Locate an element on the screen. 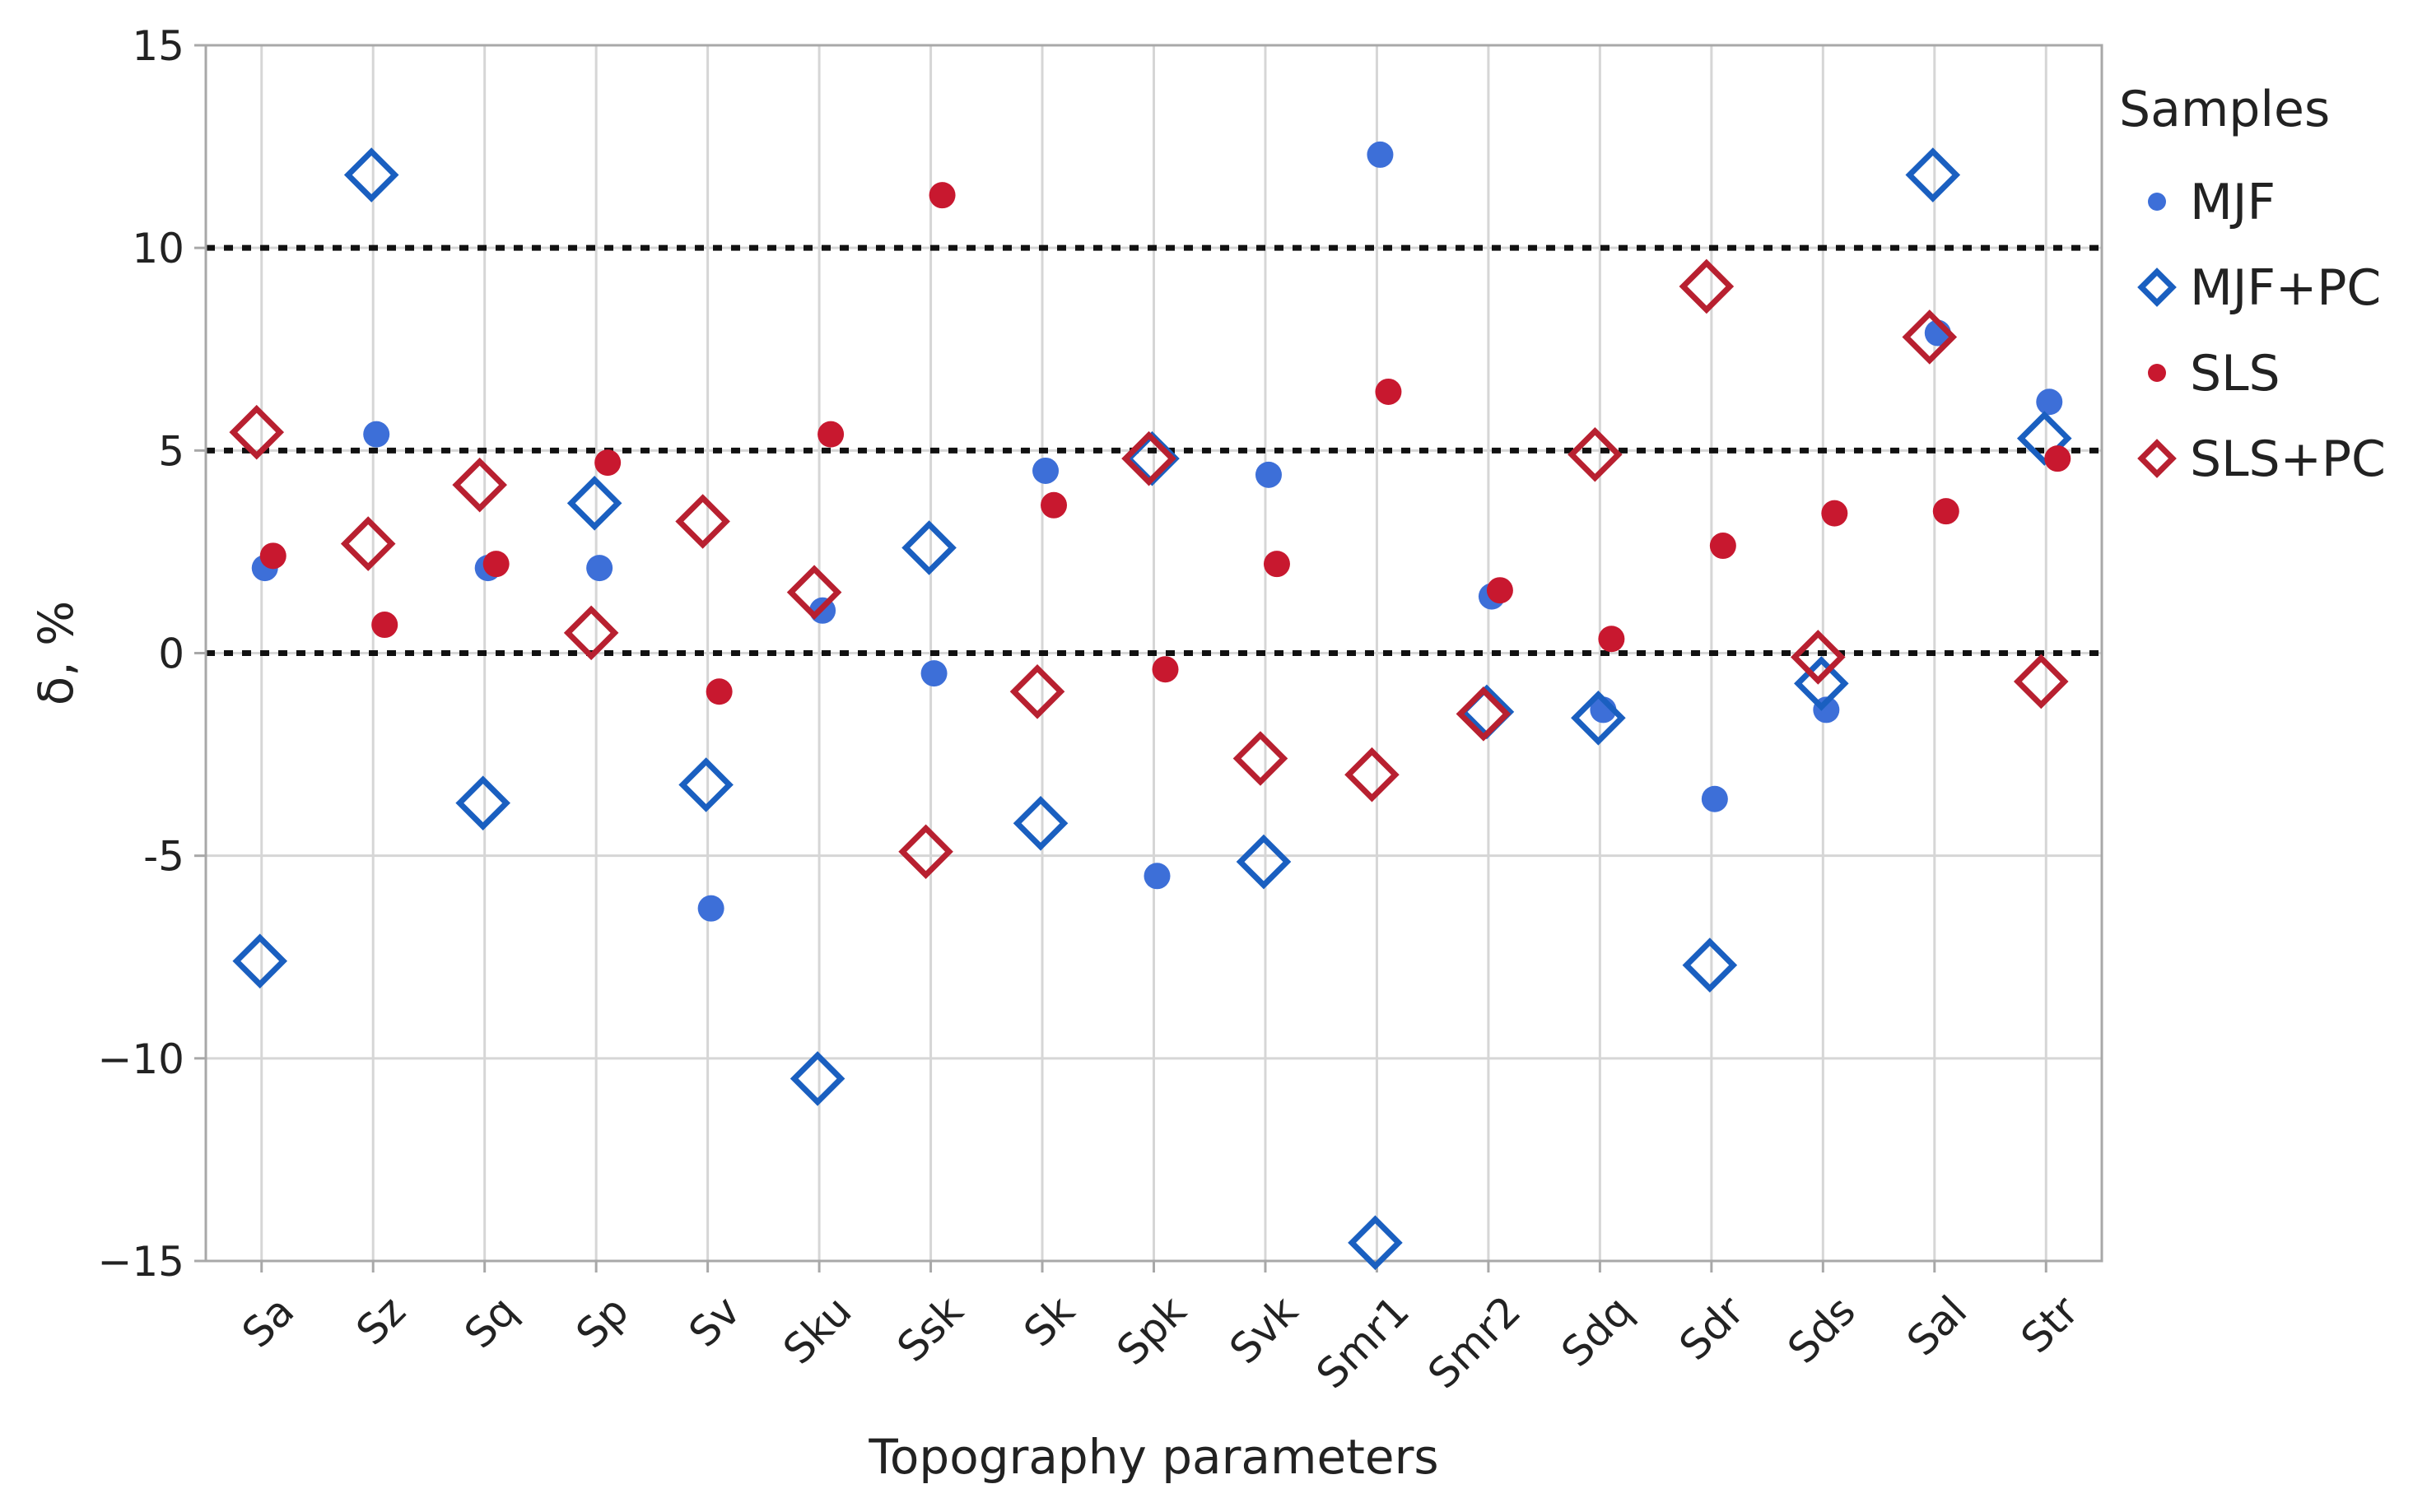 This screenshot has width=2413, height=1512. legend: Samples MJF MJF+PC SLS SLS+PC is located at coordinates (2252, 284).